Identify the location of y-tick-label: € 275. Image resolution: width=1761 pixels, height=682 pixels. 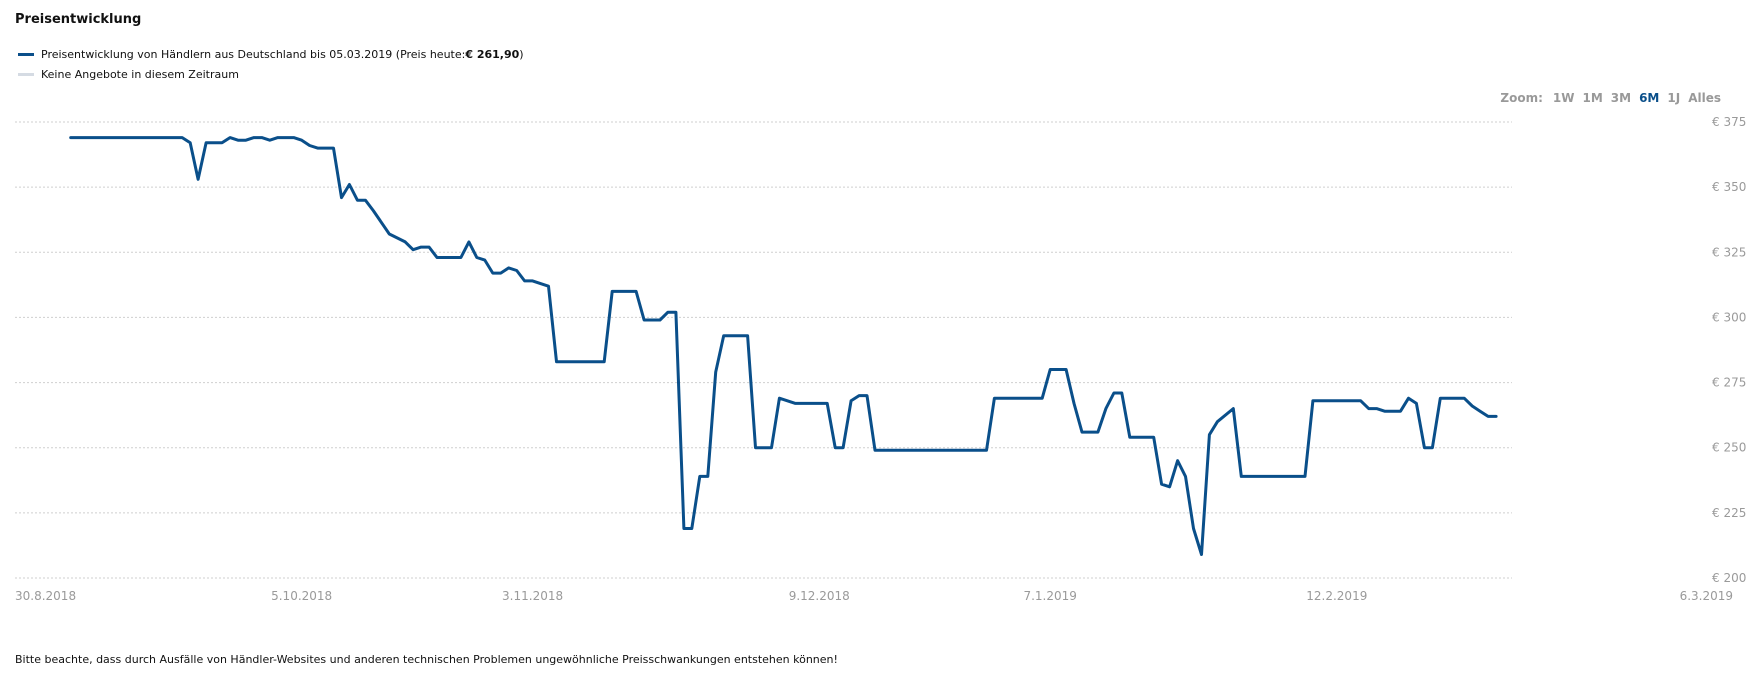
(1729, 383).